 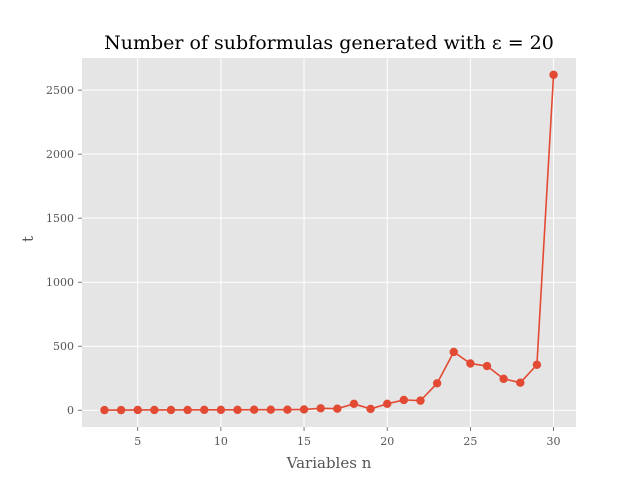 I want to click on x-tick-label: 10, so click(x=221, y=441).